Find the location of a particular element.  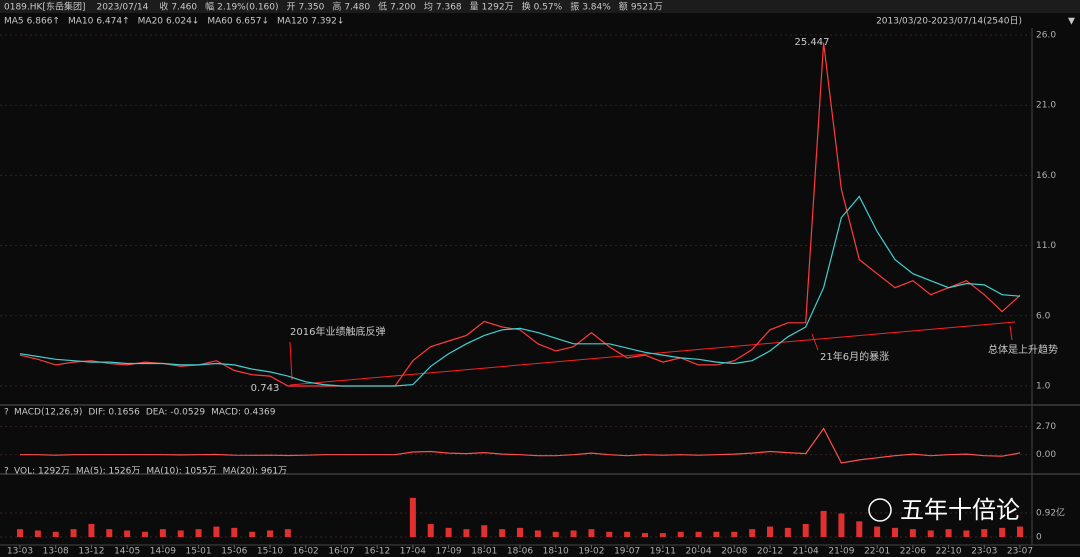

ma-label: MA60 is located at coordinates (220, 22).